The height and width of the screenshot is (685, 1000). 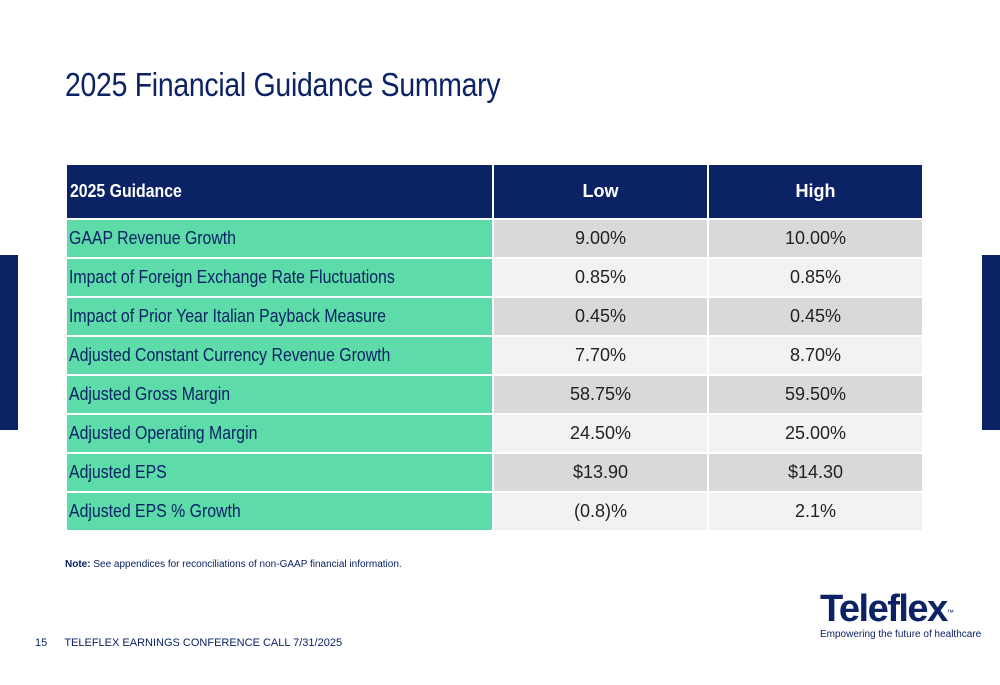 I want to click on value-cell: (0.8)%, so click(x=600, y=511).